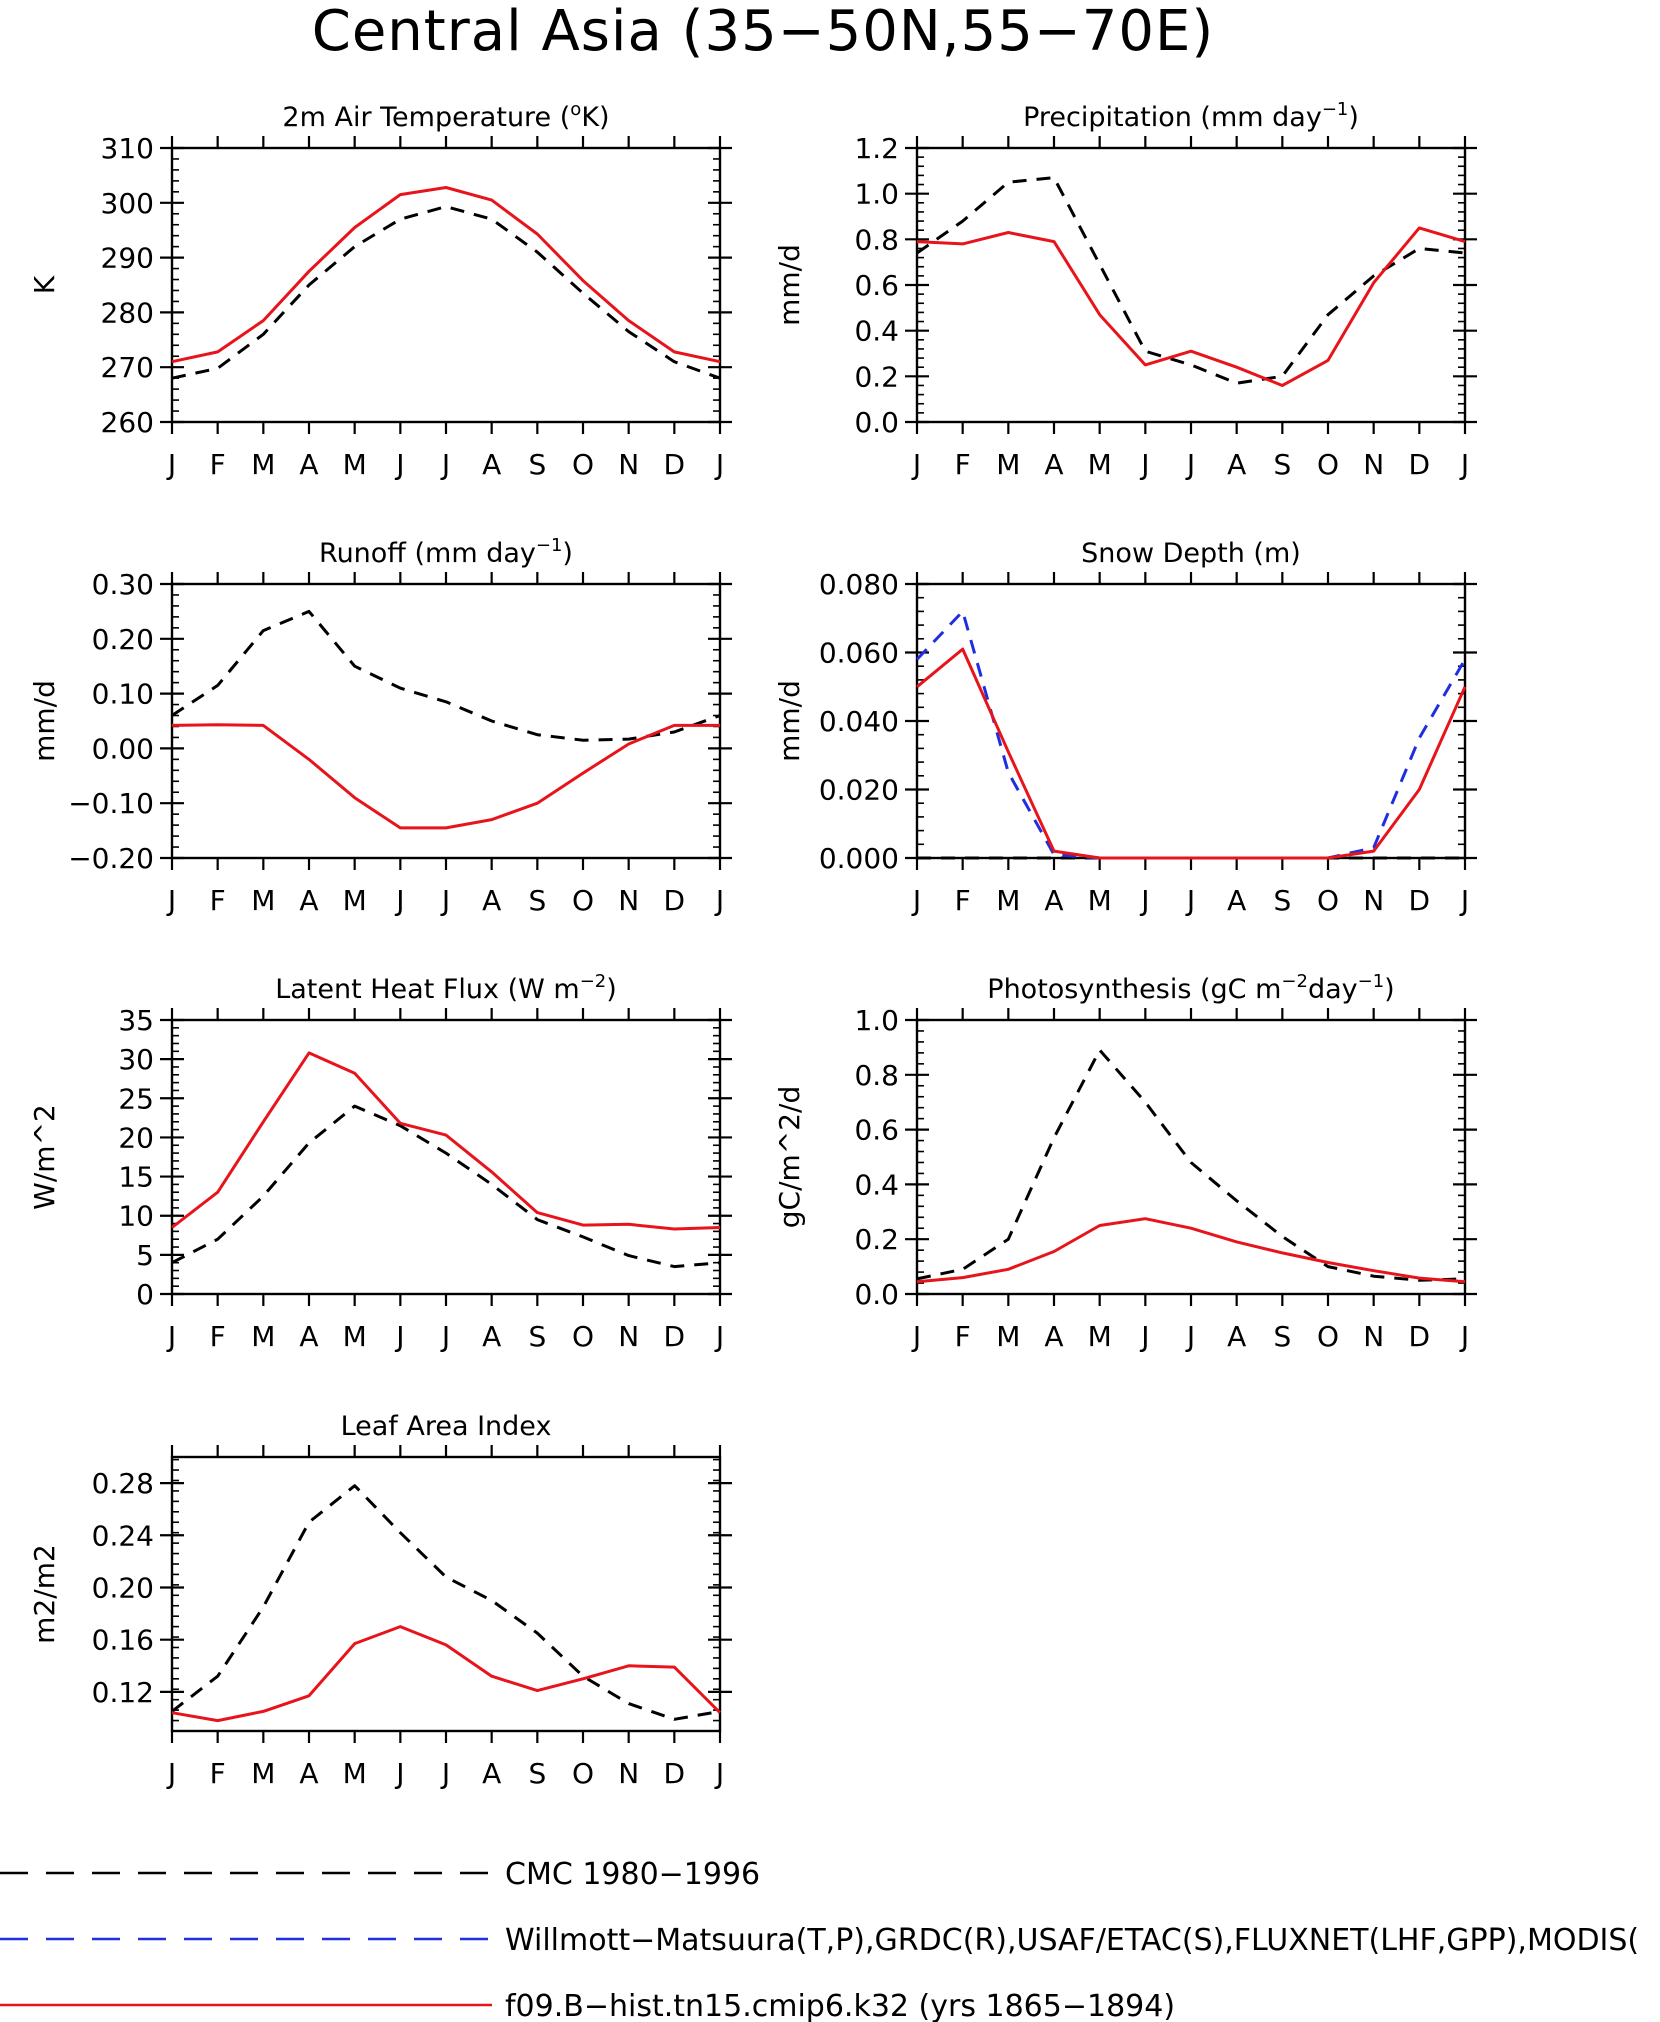 The image size is (1660, 2022). What do you see at coordinates (127, 367) in the screenshot?
I see `y-tick-label: 270` at bounding box center [127, 367].